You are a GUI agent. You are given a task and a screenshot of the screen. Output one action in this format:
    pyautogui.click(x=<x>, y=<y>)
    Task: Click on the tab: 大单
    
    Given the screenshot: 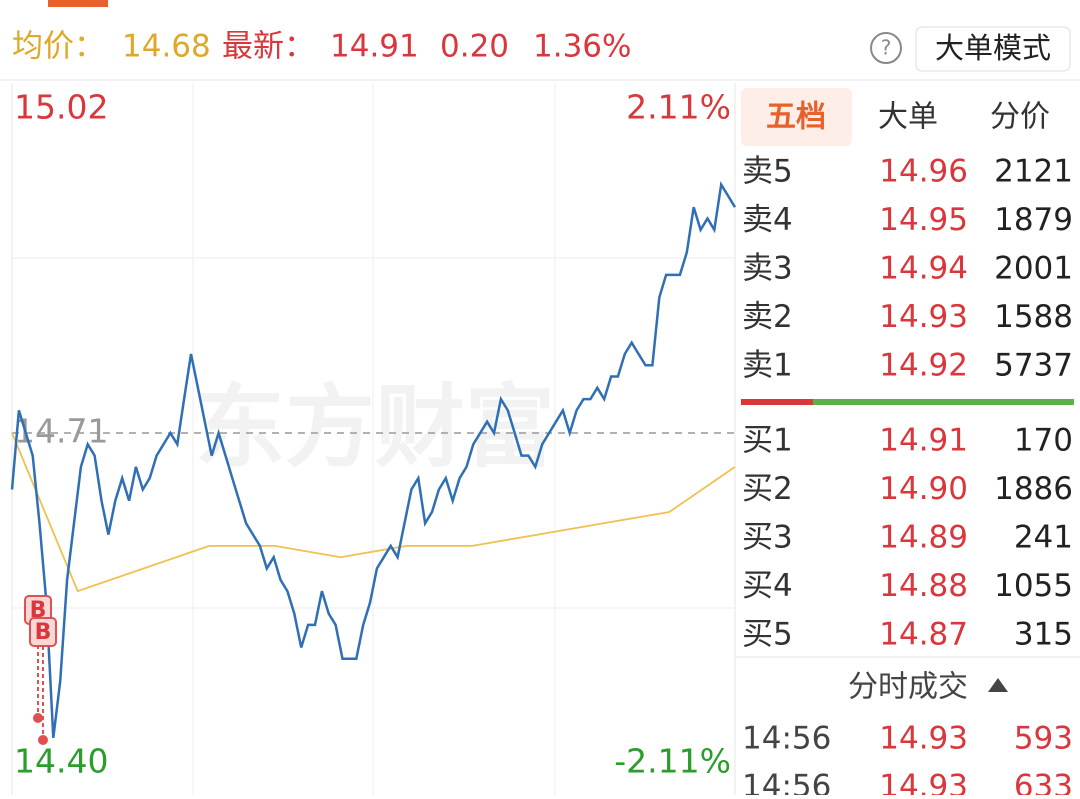 What is the action you would take?
    pyautogui.click(x=908, y=117)
    